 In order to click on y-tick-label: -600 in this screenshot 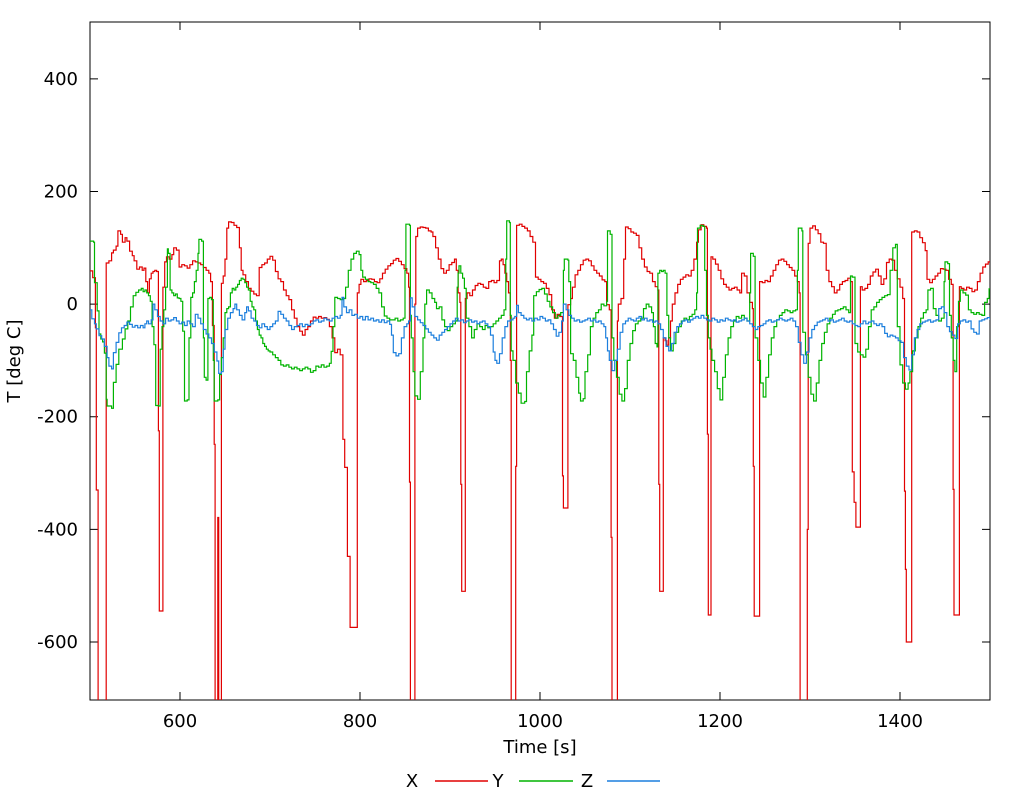, I will do `click(57, 642)`.